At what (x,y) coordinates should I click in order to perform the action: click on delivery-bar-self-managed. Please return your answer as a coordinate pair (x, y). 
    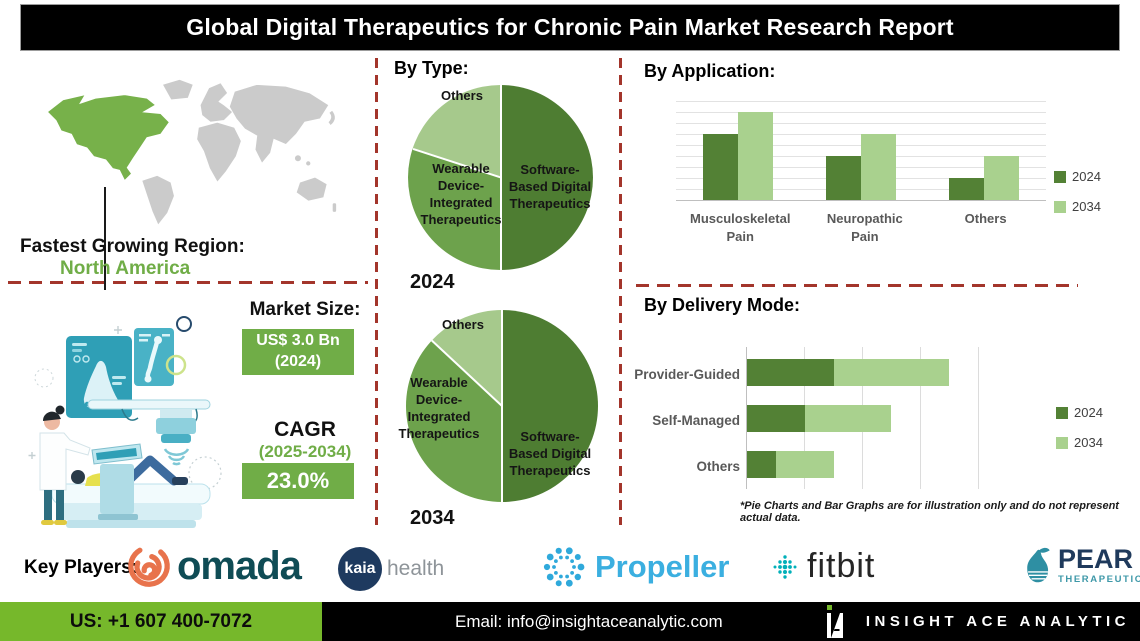
    Looking at the image, I should click on (819, 418).